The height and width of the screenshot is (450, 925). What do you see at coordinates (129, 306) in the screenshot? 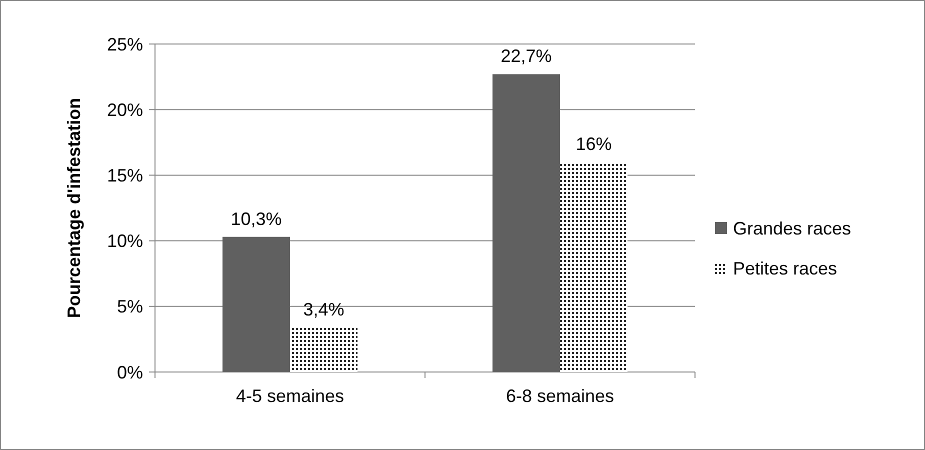
I see `y-tick-label: 5%` at bounding box center [129, 306].